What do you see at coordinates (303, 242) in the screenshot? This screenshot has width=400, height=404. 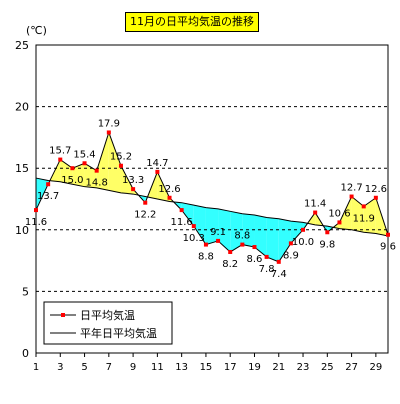 I see `data-label: 10.0` at bounding box center [303, 242].